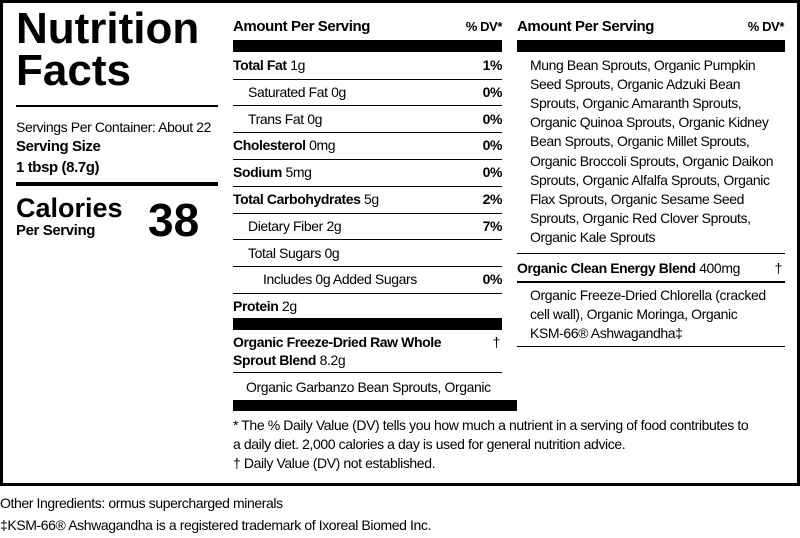  Describe the element at coordinates (492, 199) in the screenshot. I see `nutrient-dv: 2%` at that location.